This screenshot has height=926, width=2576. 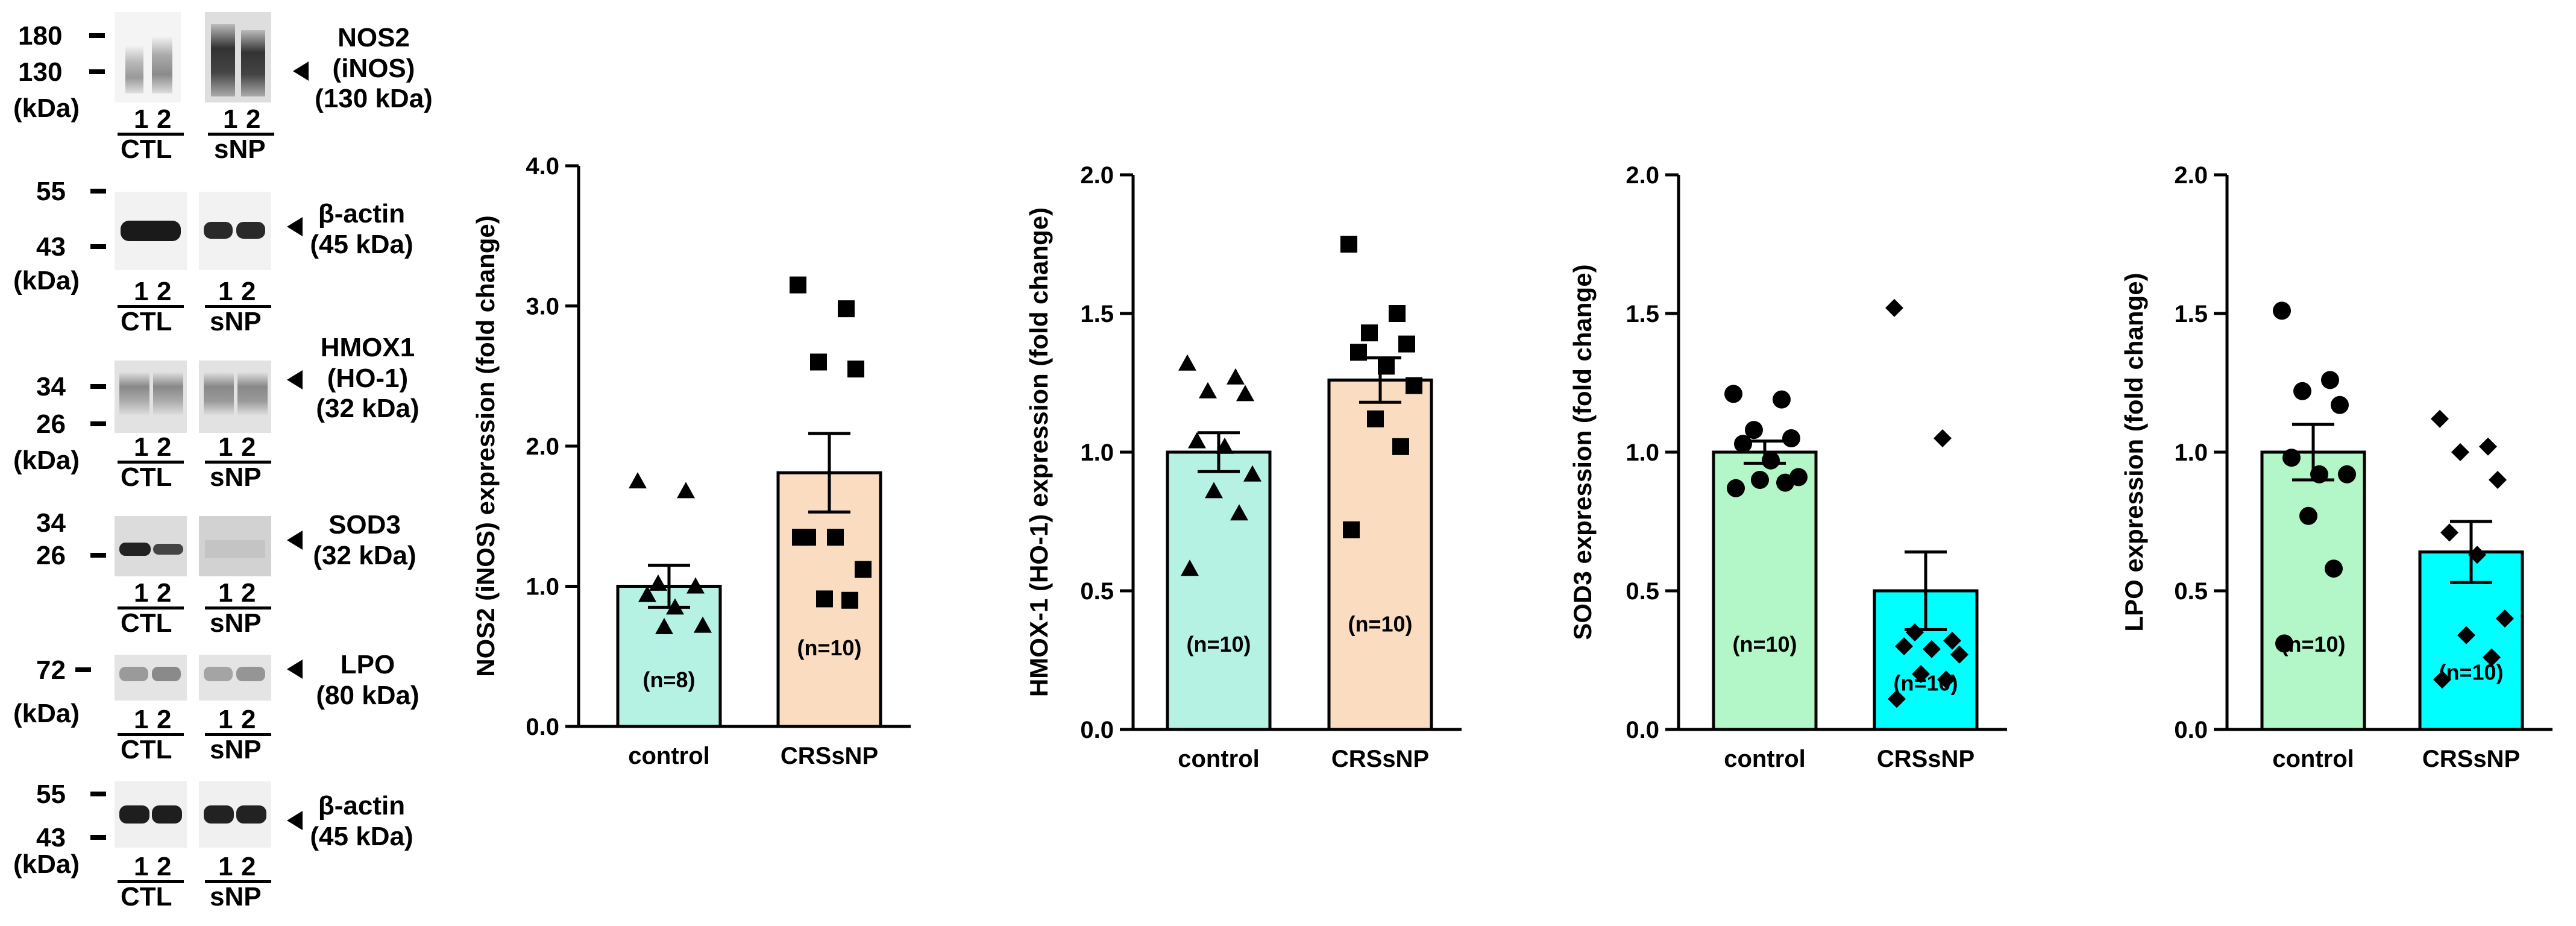 What do you see at coordinates (668, 680) in the screenshot?
I see `n-label: (n=8)` at bounding box center [668, 680].